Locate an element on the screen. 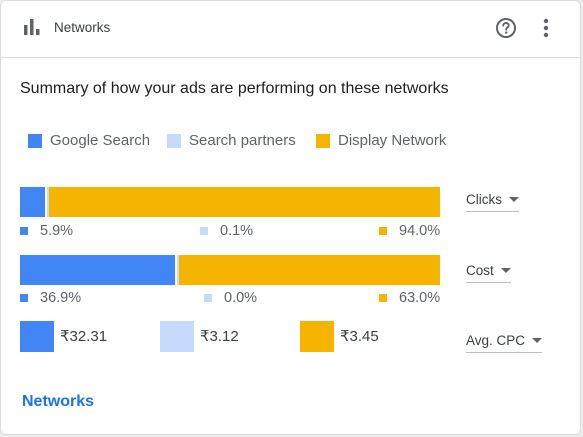 Image resolution: width=583 pixels, height=437 pixels. bar-chart-icon is located at coordinates (32, 27).